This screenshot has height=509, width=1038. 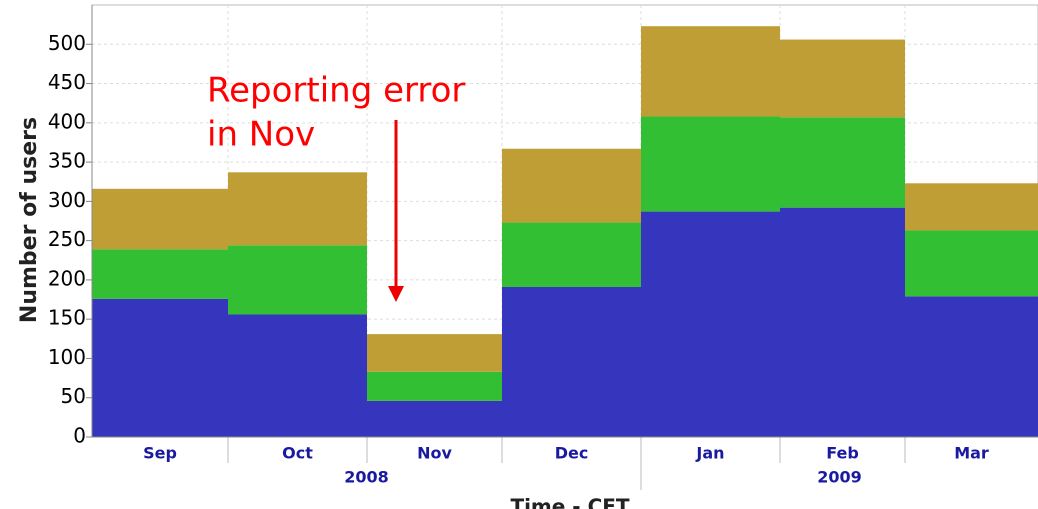 I want to click on x-tick-label: Sep, so click(x=160, y=453).